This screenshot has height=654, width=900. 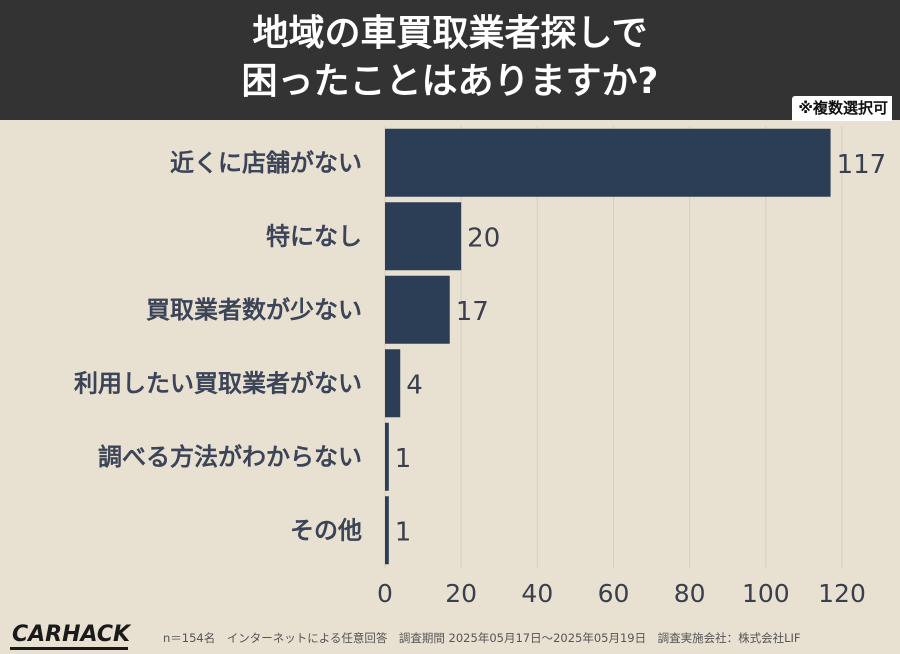 I want to click on x-tick-label: 20, so click(x=461, y=593).